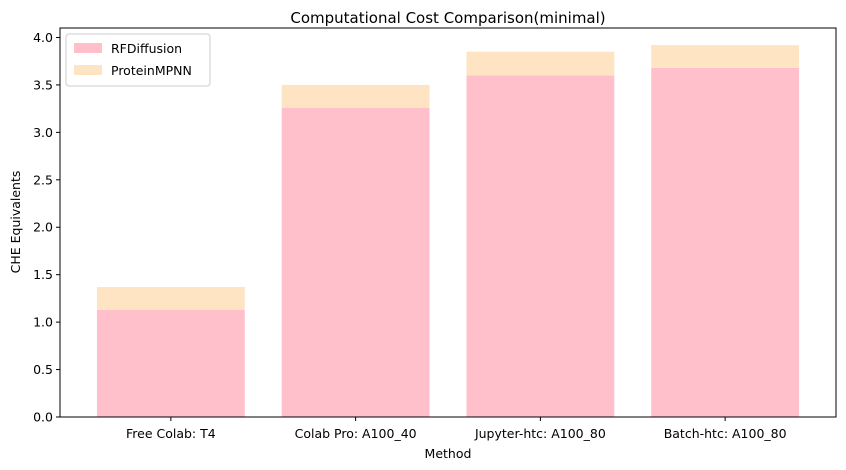 The width and height of the screenshot is (846, 470). I want to click on x-tick-label: Free Colab: T4, so click(171, 433).